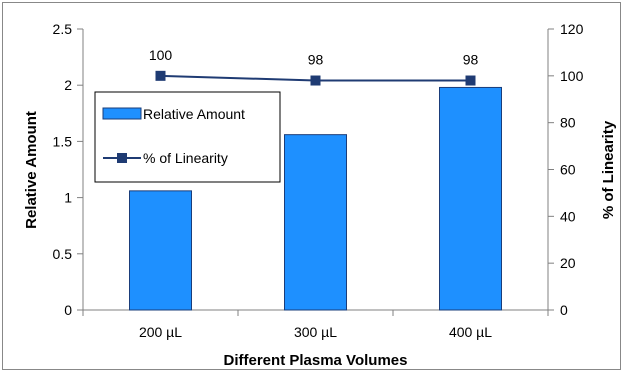  What do you see at coordinates (122, 158) in the screenshot?
I see `legend-marker-swatch` at bounding box center [122, 158].